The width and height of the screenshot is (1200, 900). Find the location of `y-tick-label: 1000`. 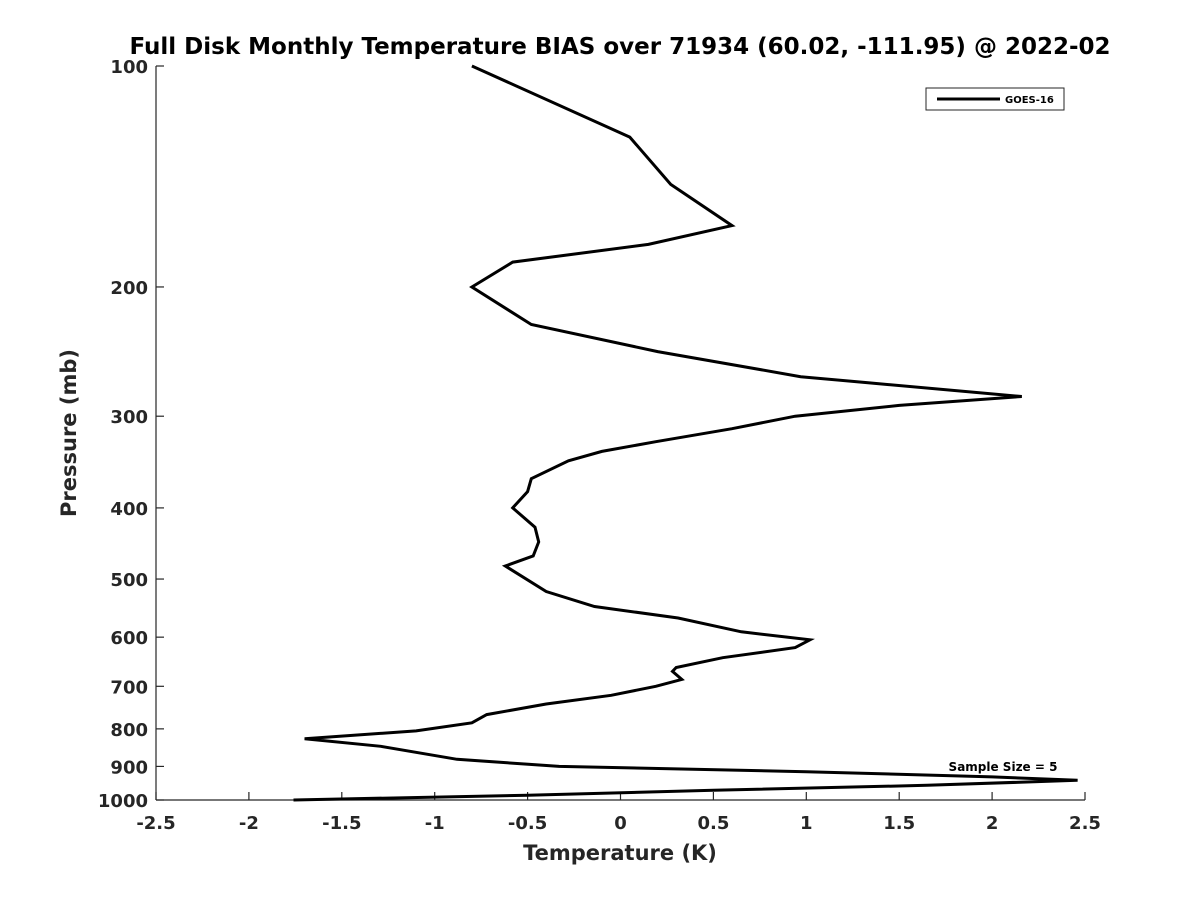

y-tick-label: 1000 is located at coordinates (123, 801).